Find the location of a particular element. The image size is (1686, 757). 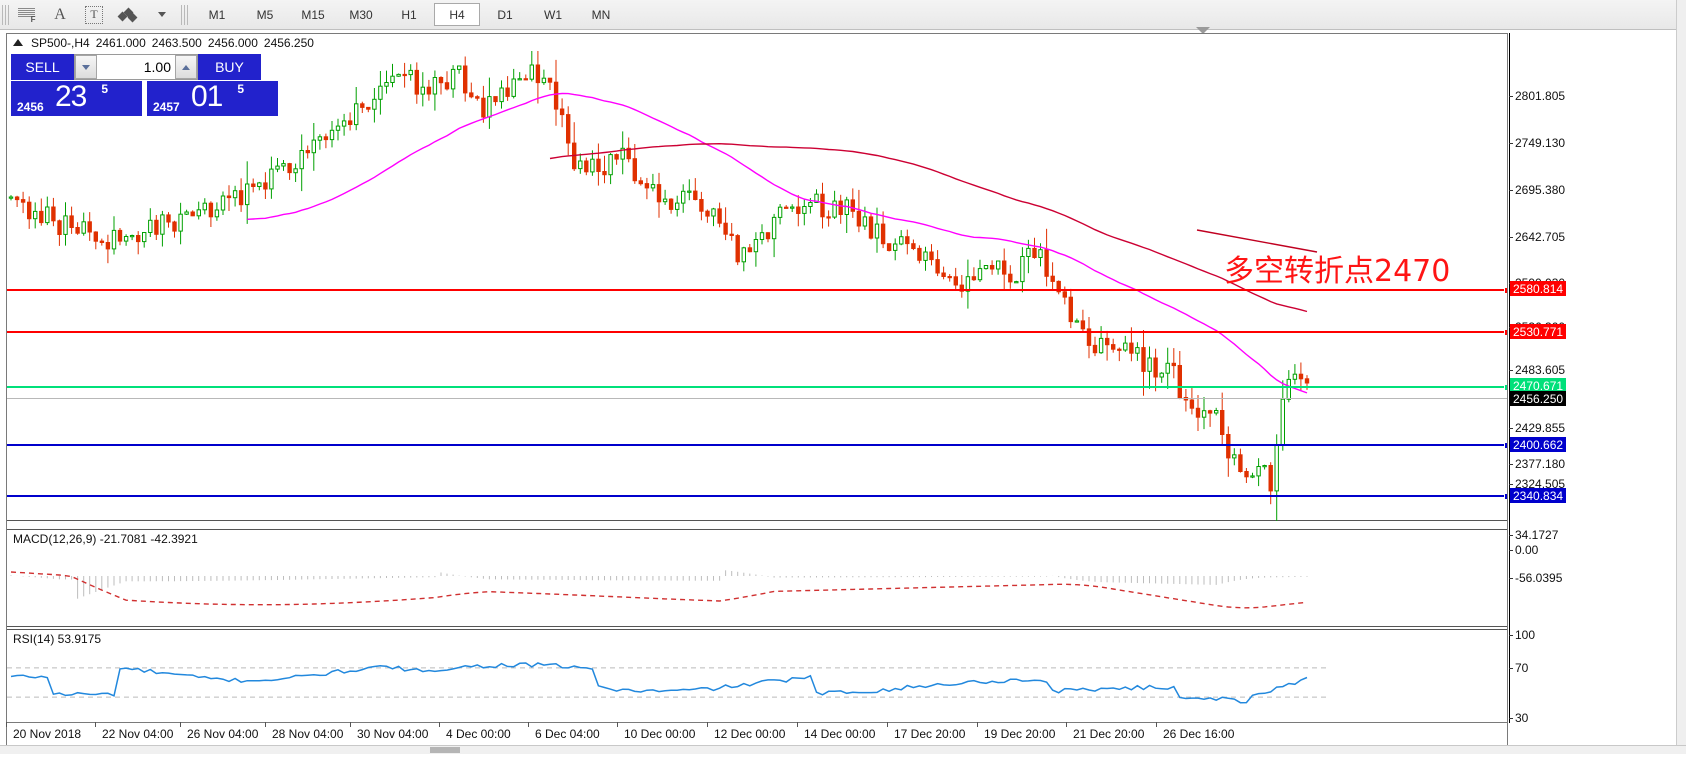

rsi-tick-1: 70 is located at coordinates (1518, 668).